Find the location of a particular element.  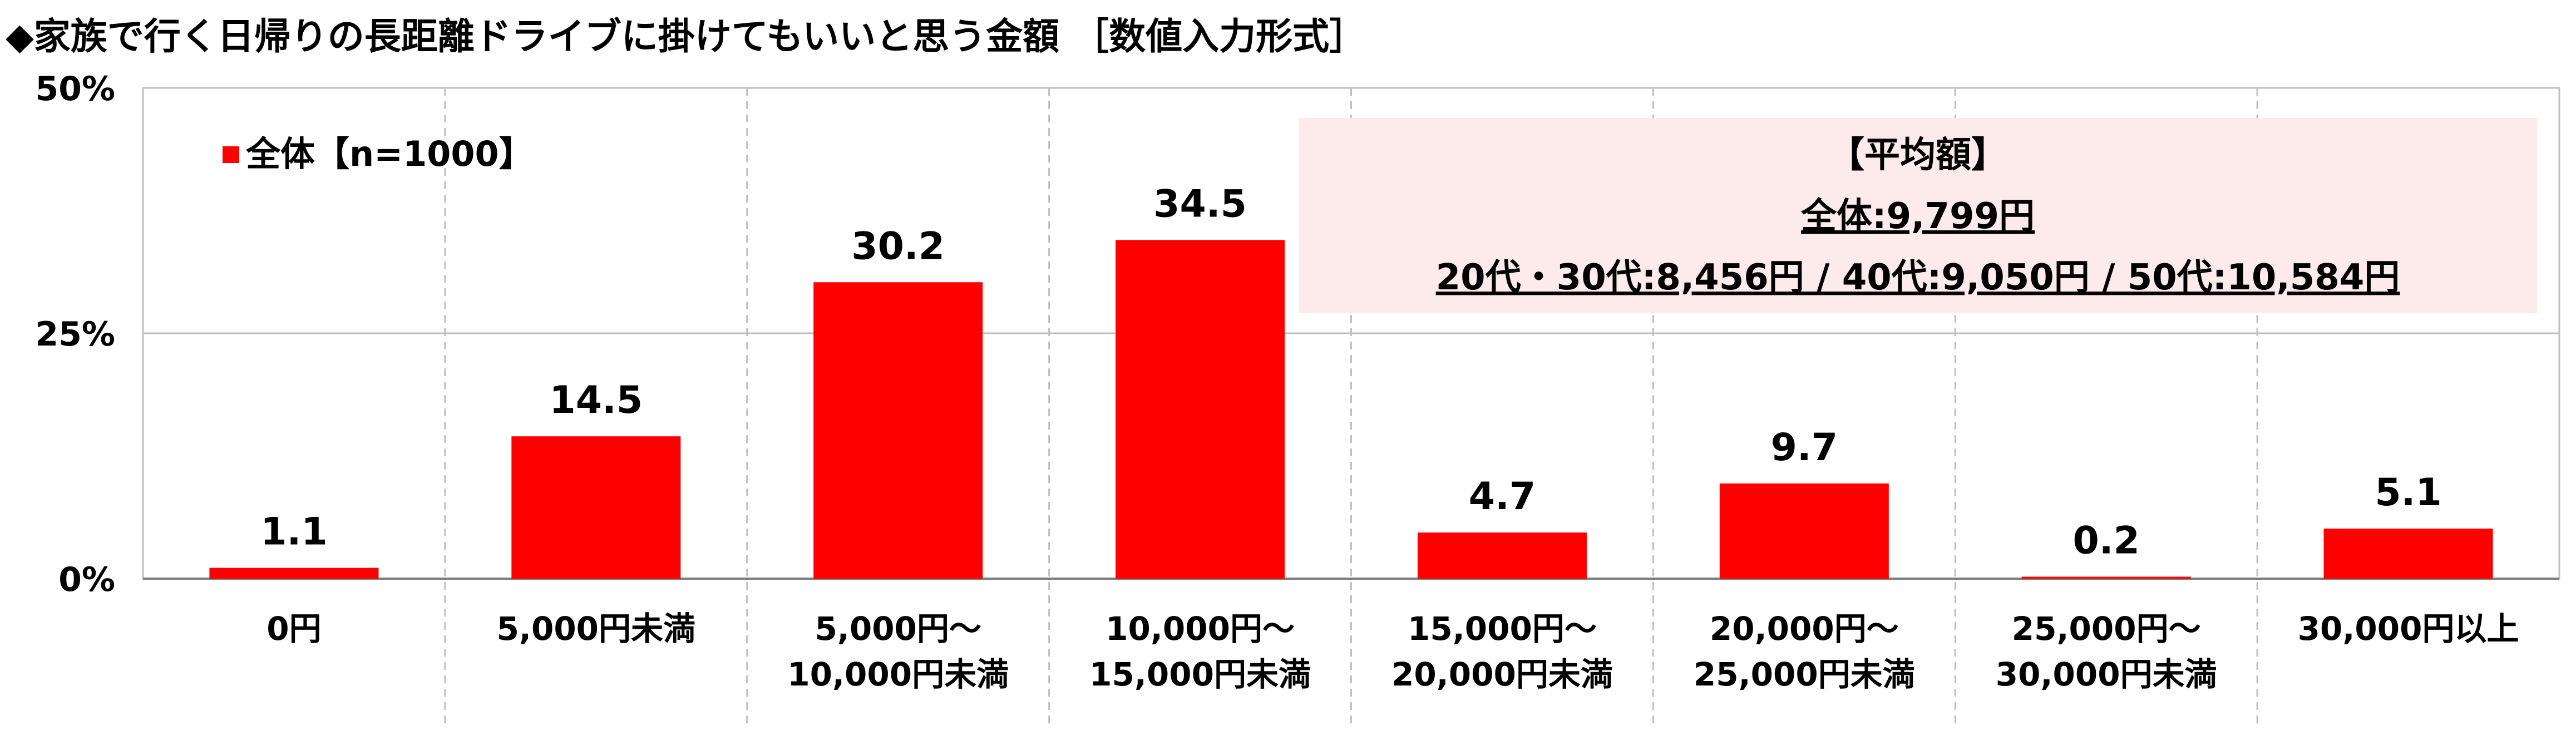

x-tick-label: 10,000円未満 is located at coordinates (898, 674).